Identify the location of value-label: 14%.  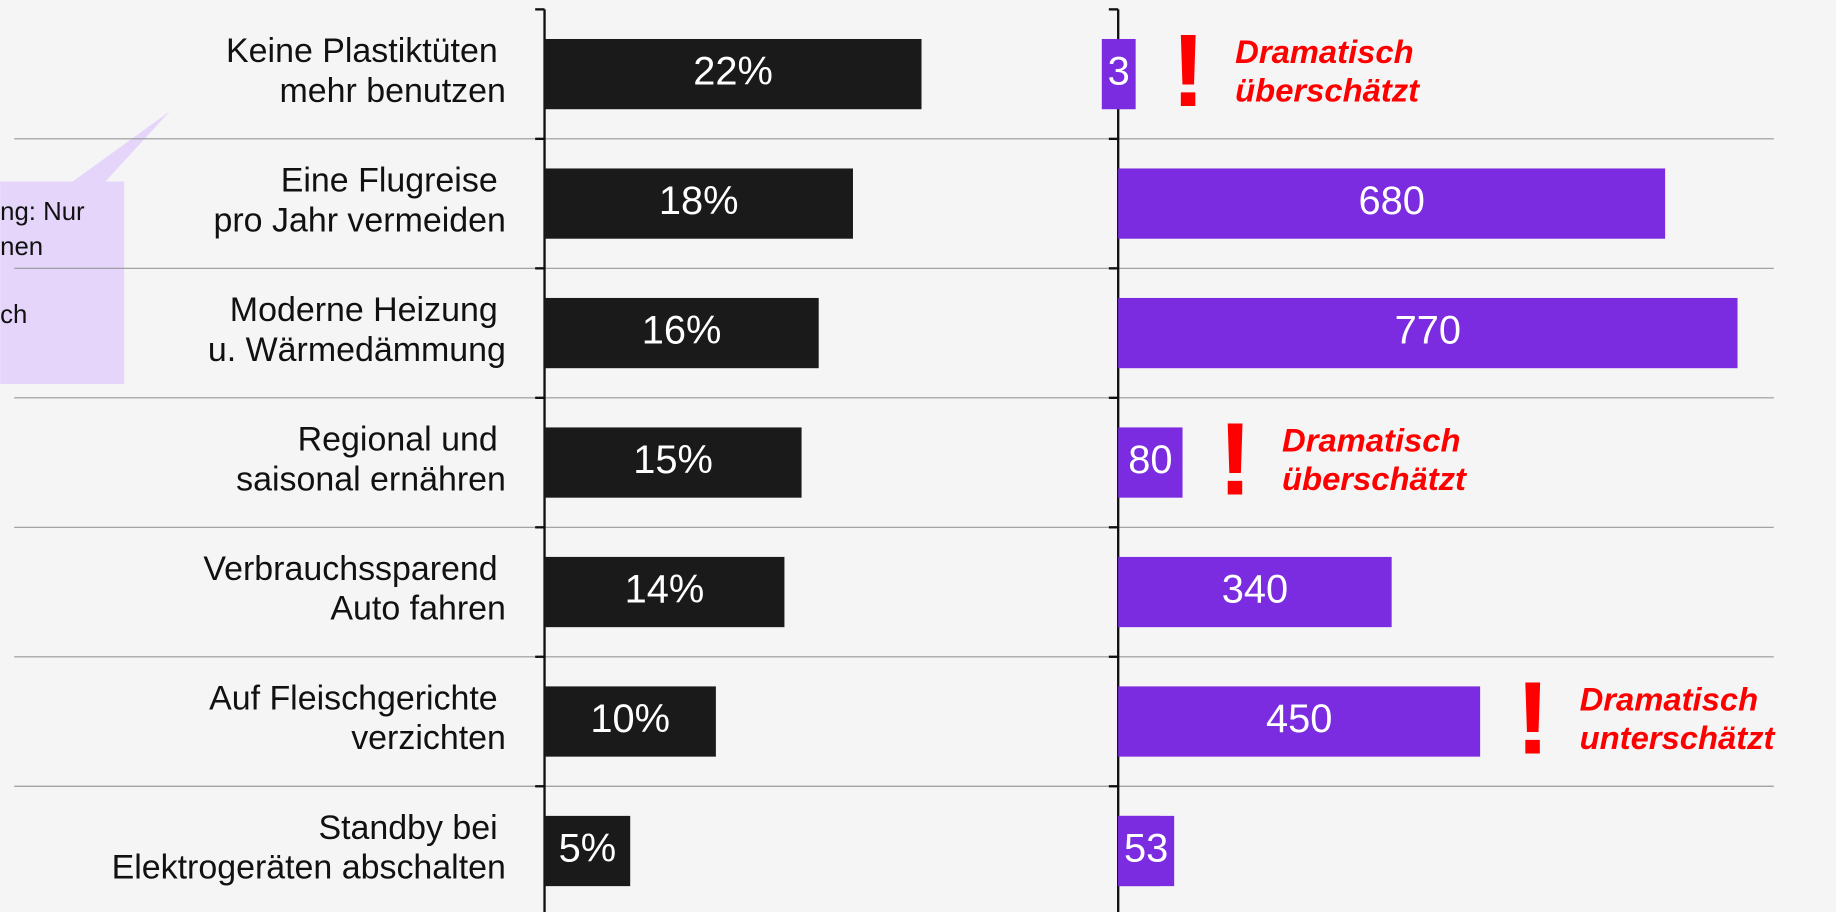
(665, 590).